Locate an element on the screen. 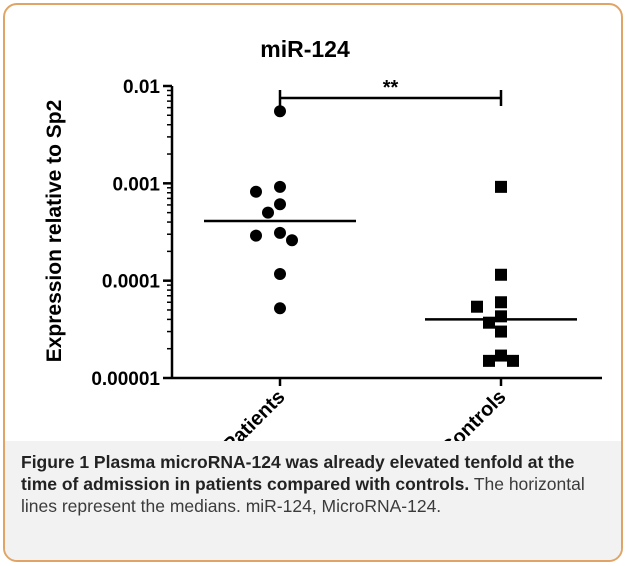 The height and width of the screenshot is (566, 627). chart-title: miR-124 is located at coordinates (305, 49).